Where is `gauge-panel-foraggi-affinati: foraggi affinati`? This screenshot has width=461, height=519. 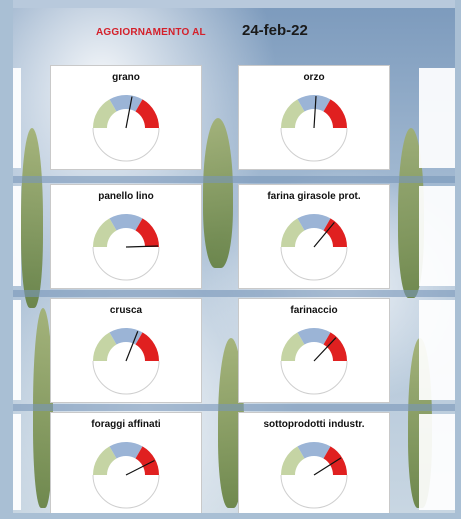
gauge-panel-foraggi-affinati: foraggi affinati is located at coordinates (126, 462).